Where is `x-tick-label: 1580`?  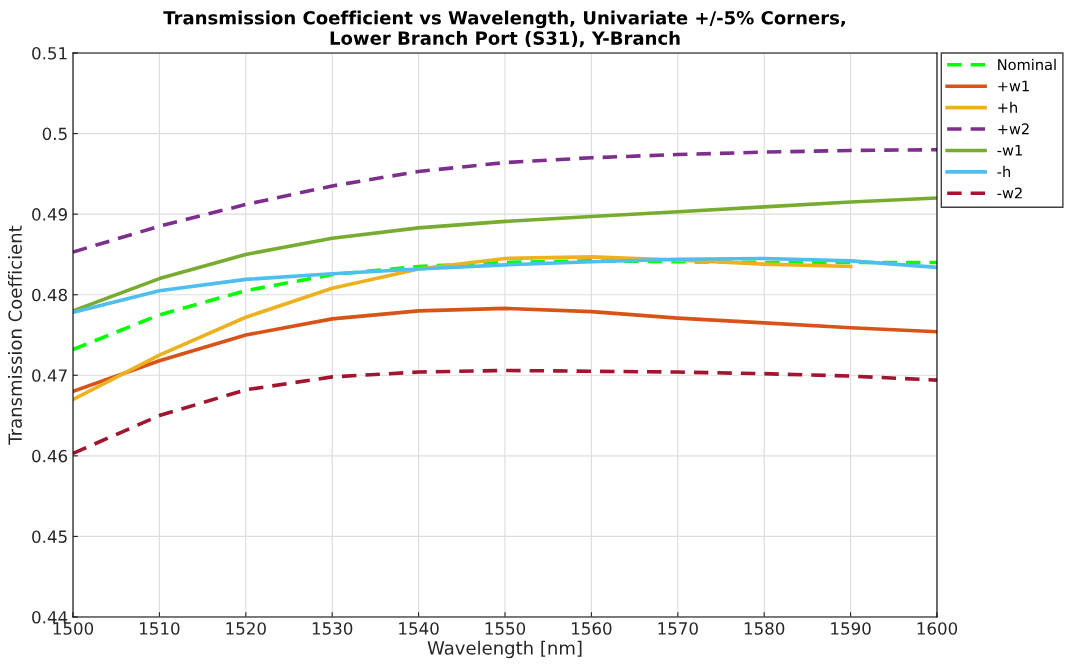
x-tick-label: 1580 is located at coordinates (764, 628).